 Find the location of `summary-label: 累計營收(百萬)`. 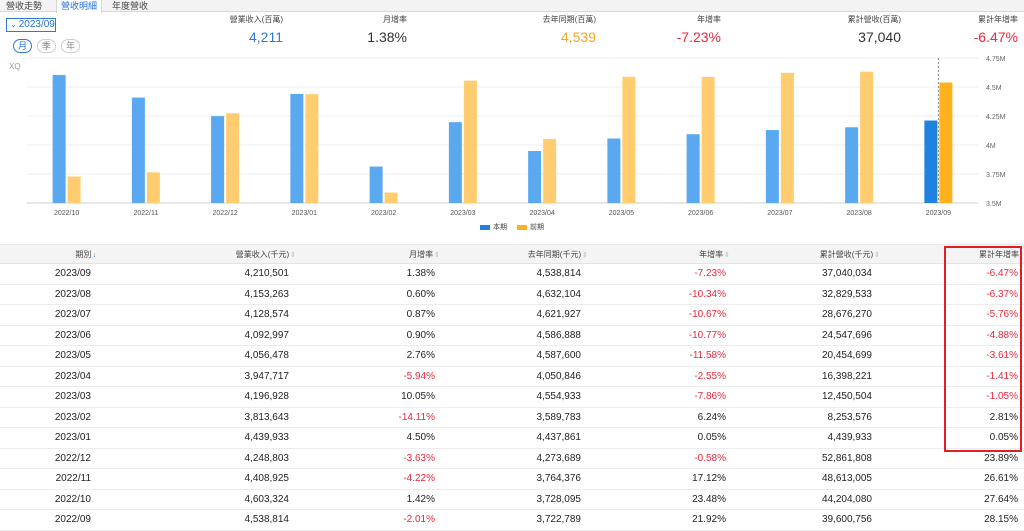

summary-label: 累計營收(百萬) is located at coordinates (874, 19).